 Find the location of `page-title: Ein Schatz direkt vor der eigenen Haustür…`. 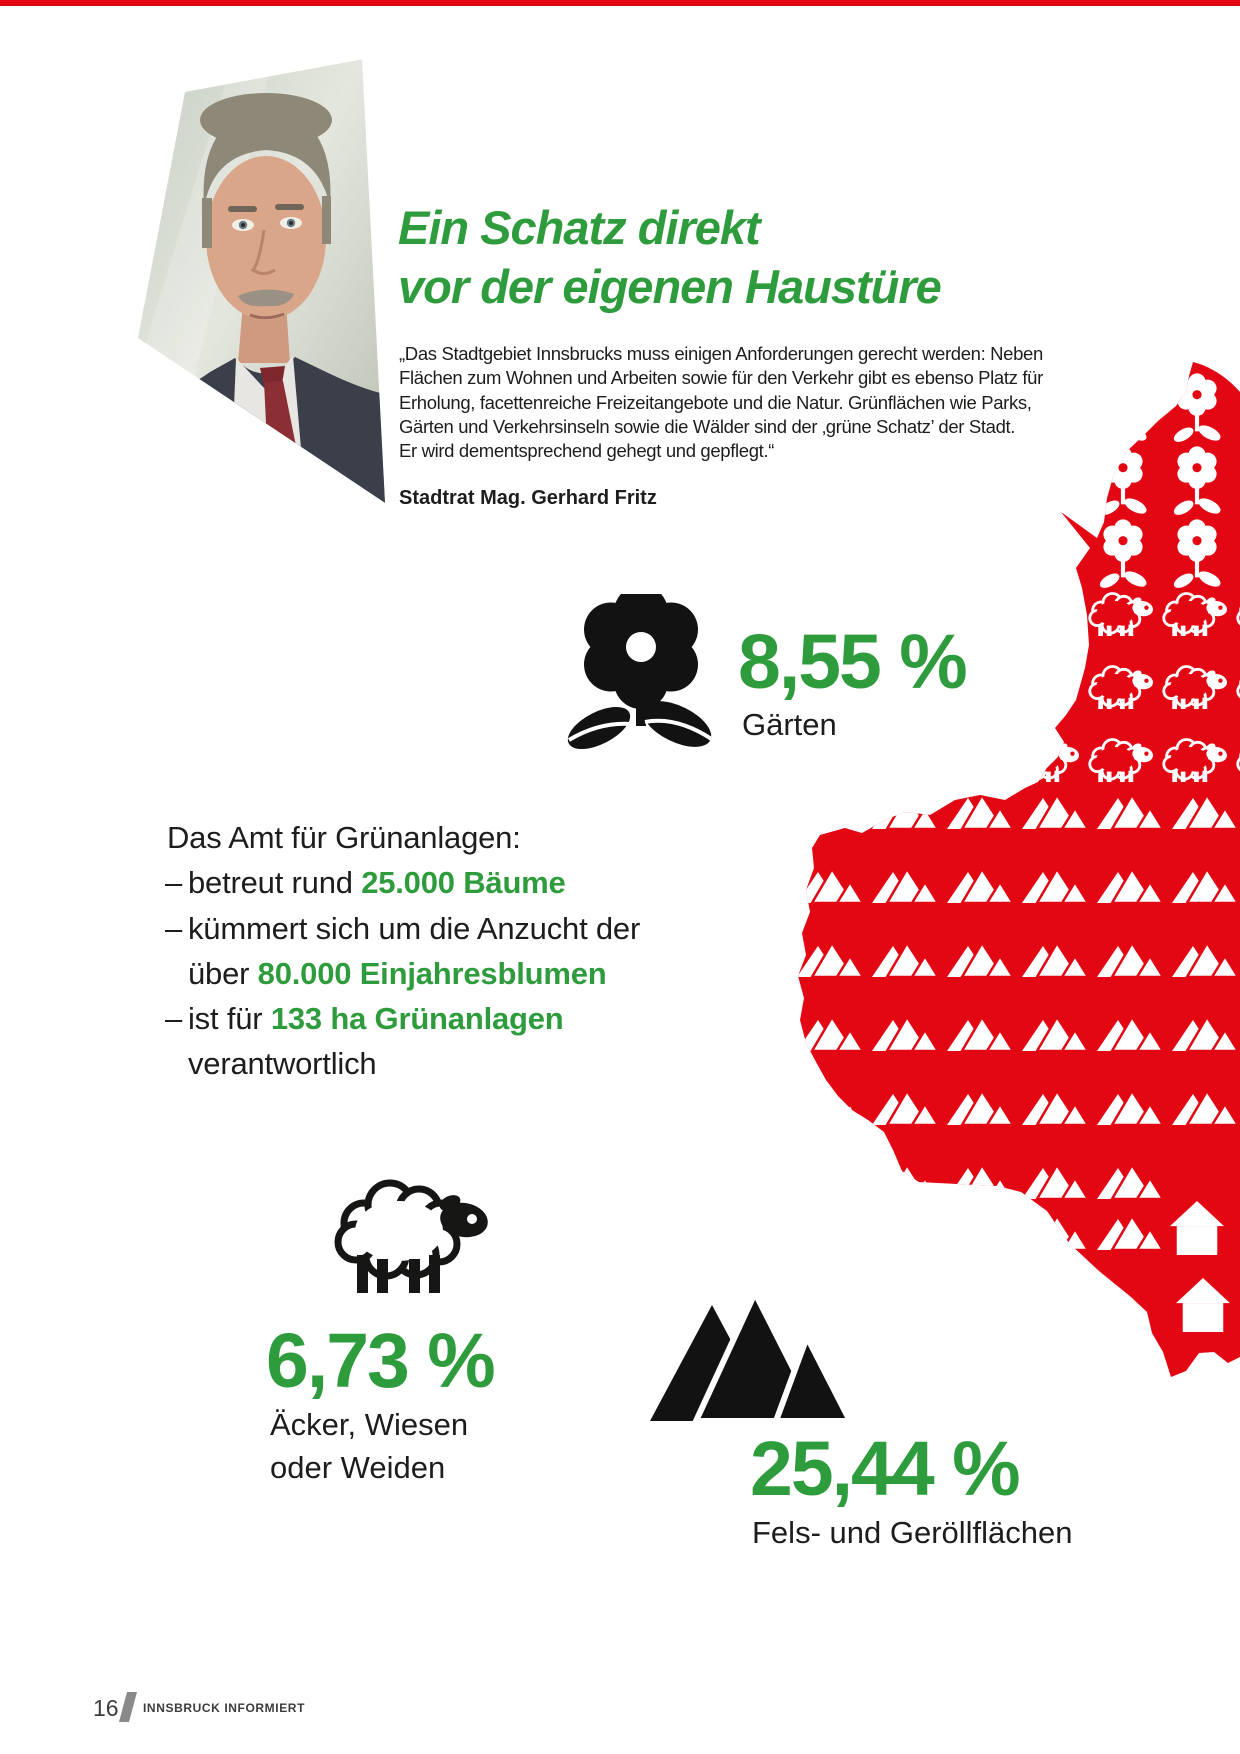

page-title: Ein Schatz direkt vor der eigenen Haustür… is located at coordinates (670, 257).